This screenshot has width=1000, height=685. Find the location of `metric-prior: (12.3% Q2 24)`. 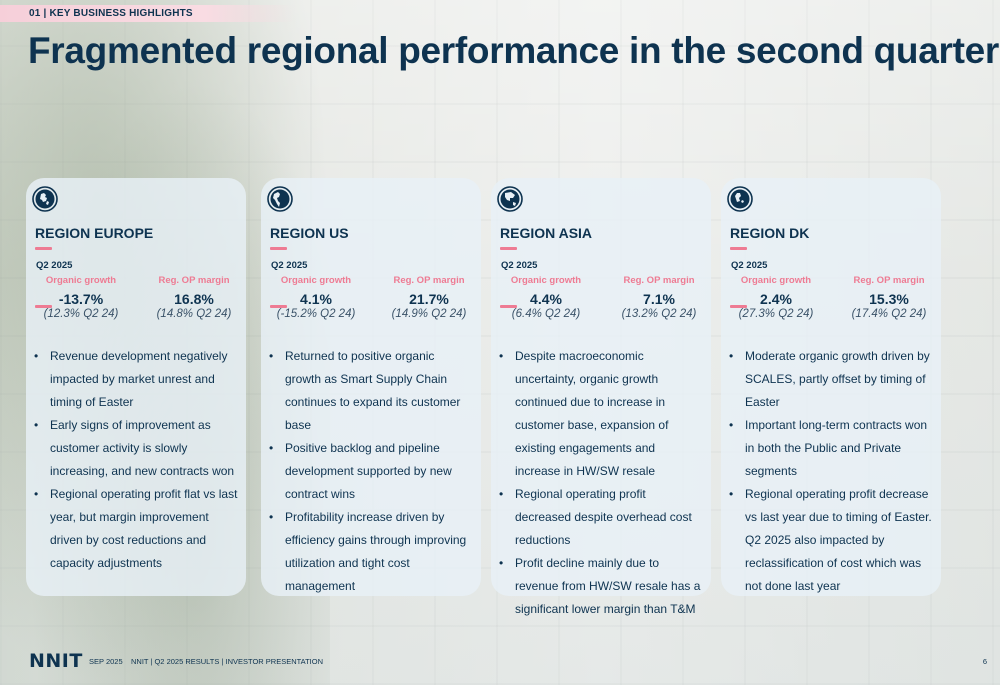

metric-prior: (12.3% Q2 24) is located at coordinates (81, 314).